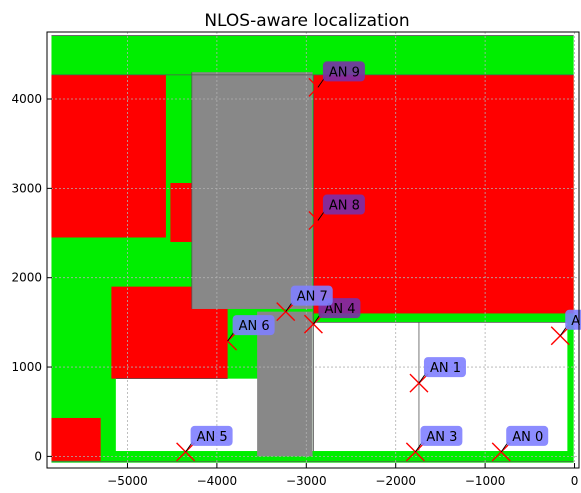 The image size is (581, 493). I want to click on anchor-an-9: AN 9, so click(336, 79).